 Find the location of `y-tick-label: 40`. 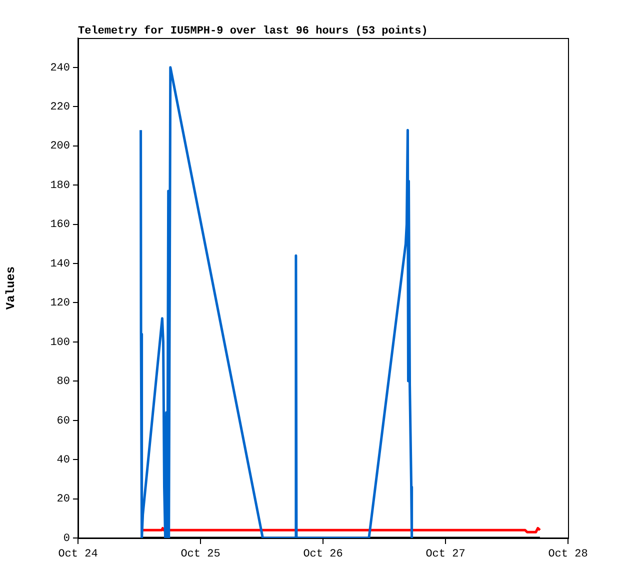

y-tick-label: 40 is located at coordinates (63, 460).